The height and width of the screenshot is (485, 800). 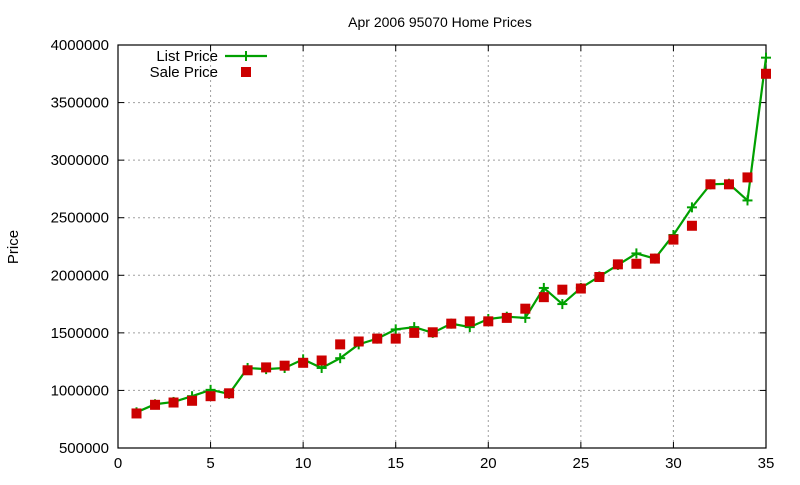 I want to click on y-tick-label: 2500000, so click(x=80, y=218).